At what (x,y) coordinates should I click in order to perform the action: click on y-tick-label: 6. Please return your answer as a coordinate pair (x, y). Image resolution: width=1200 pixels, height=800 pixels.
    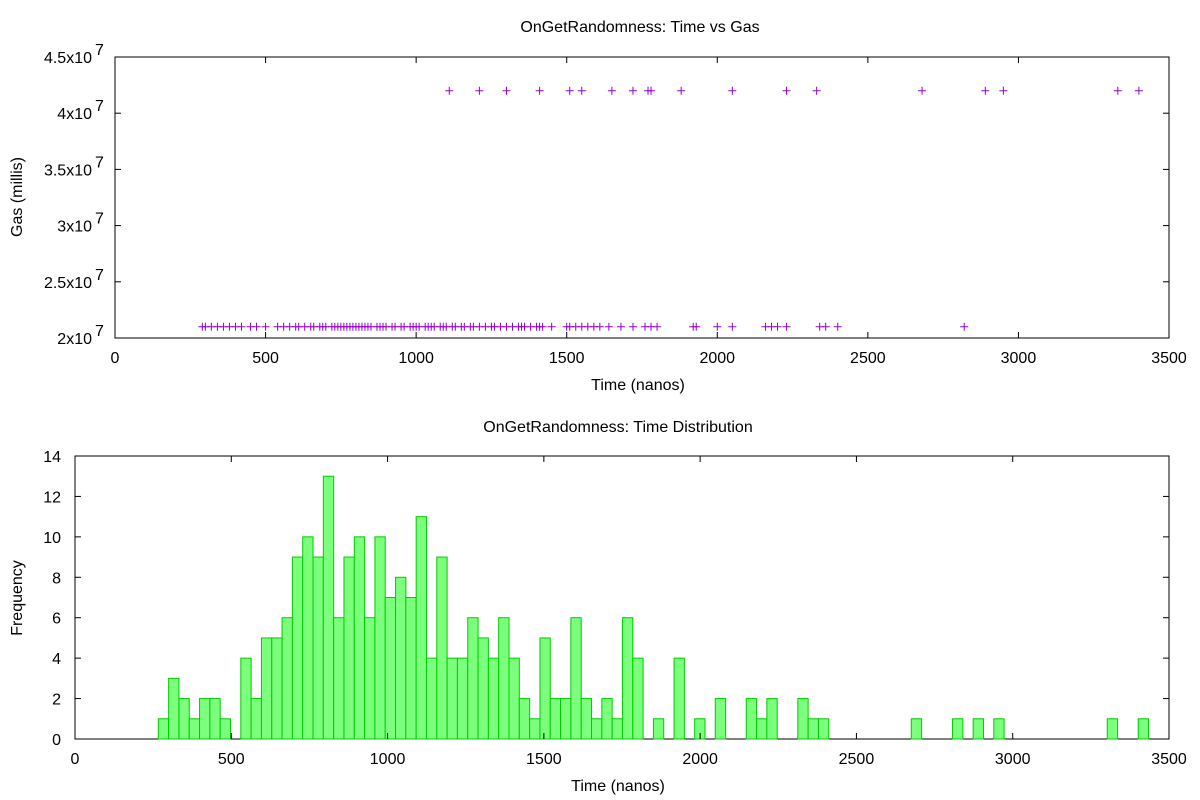
    Looking at the image, I should click on (56, 619).